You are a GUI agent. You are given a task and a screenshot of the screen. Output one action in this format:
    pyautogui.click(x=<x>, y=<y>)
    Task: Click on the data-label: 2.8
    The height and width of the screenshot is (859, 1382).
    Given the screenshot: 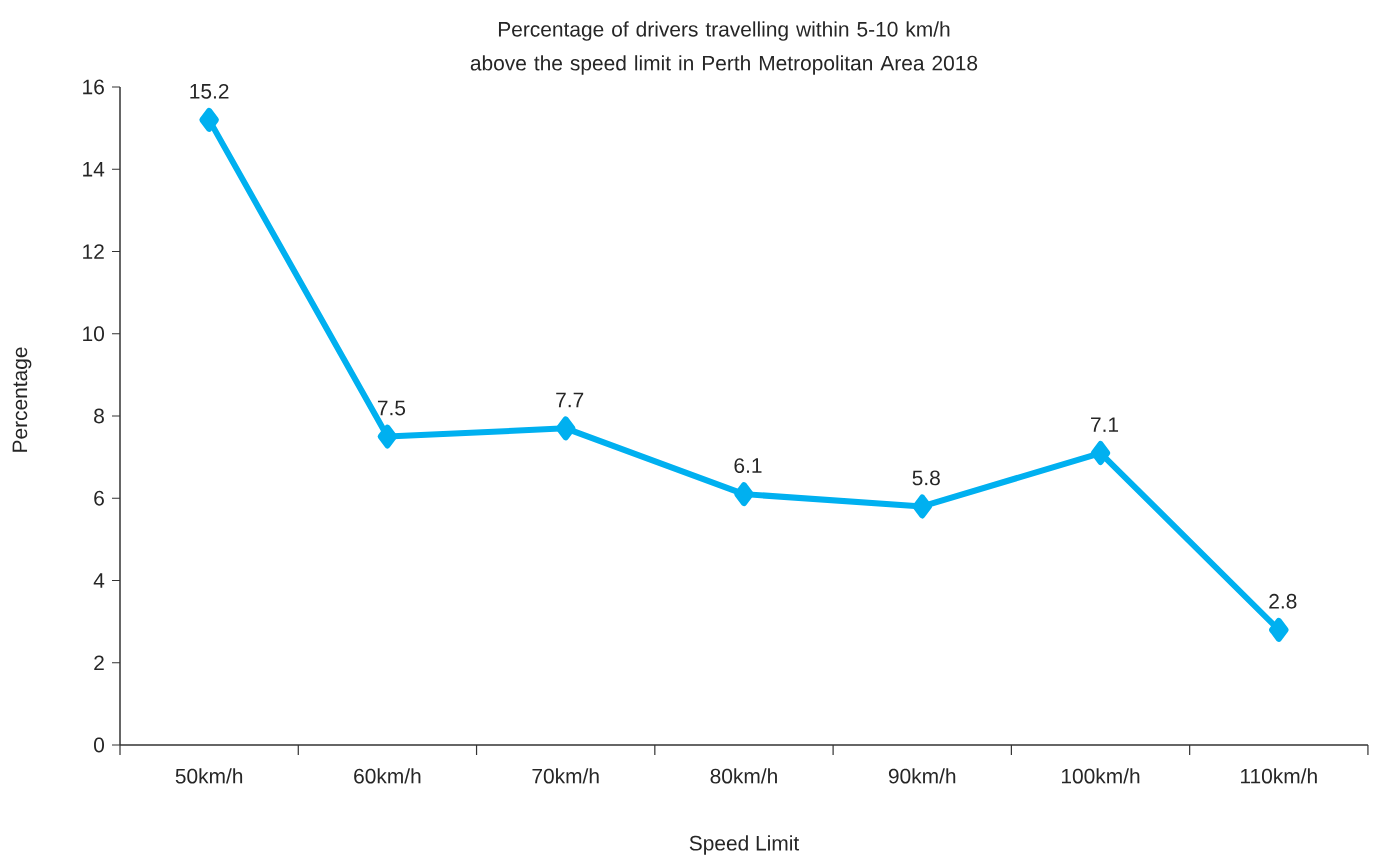 What is the action you would take?
    pyautogui.click(x=1283, y=601)
    